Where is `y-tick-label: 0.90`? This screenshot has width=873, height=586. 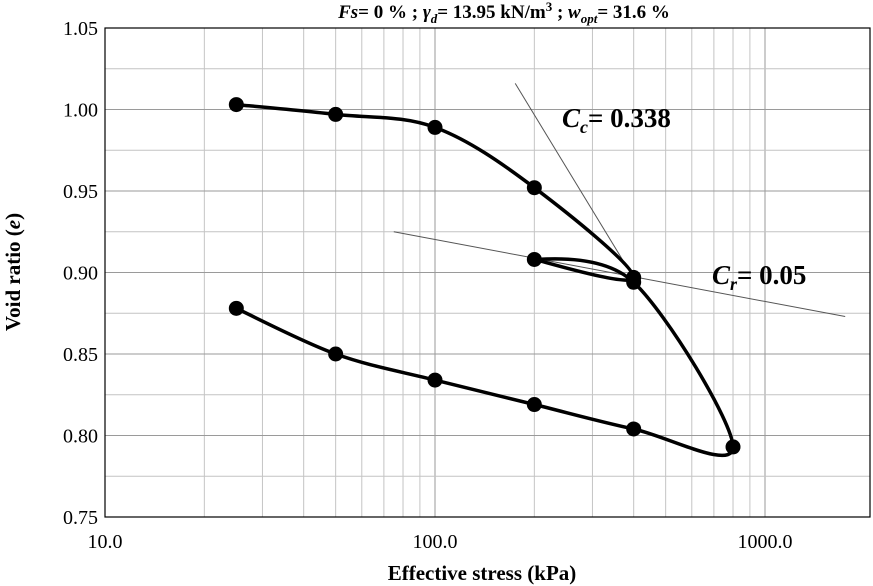 y-tick-label: 0.90 is located at coordinates (80, 274).